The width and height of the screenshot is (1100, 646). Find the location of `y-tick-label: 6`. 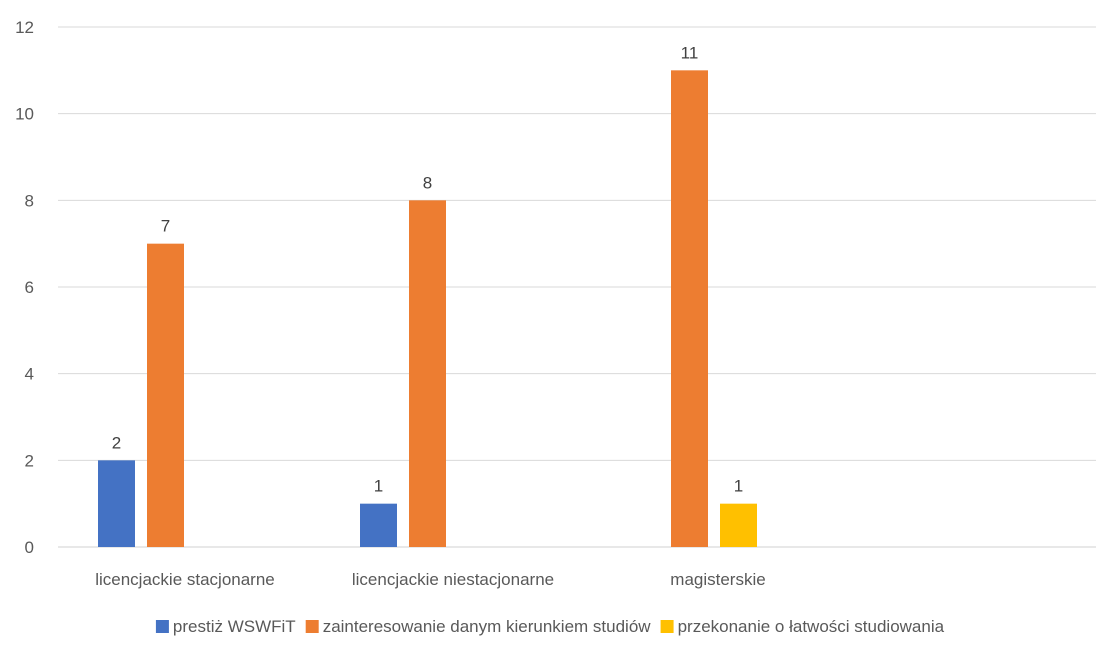

y-tick-label: 6 is located at coordinates (29, 287).